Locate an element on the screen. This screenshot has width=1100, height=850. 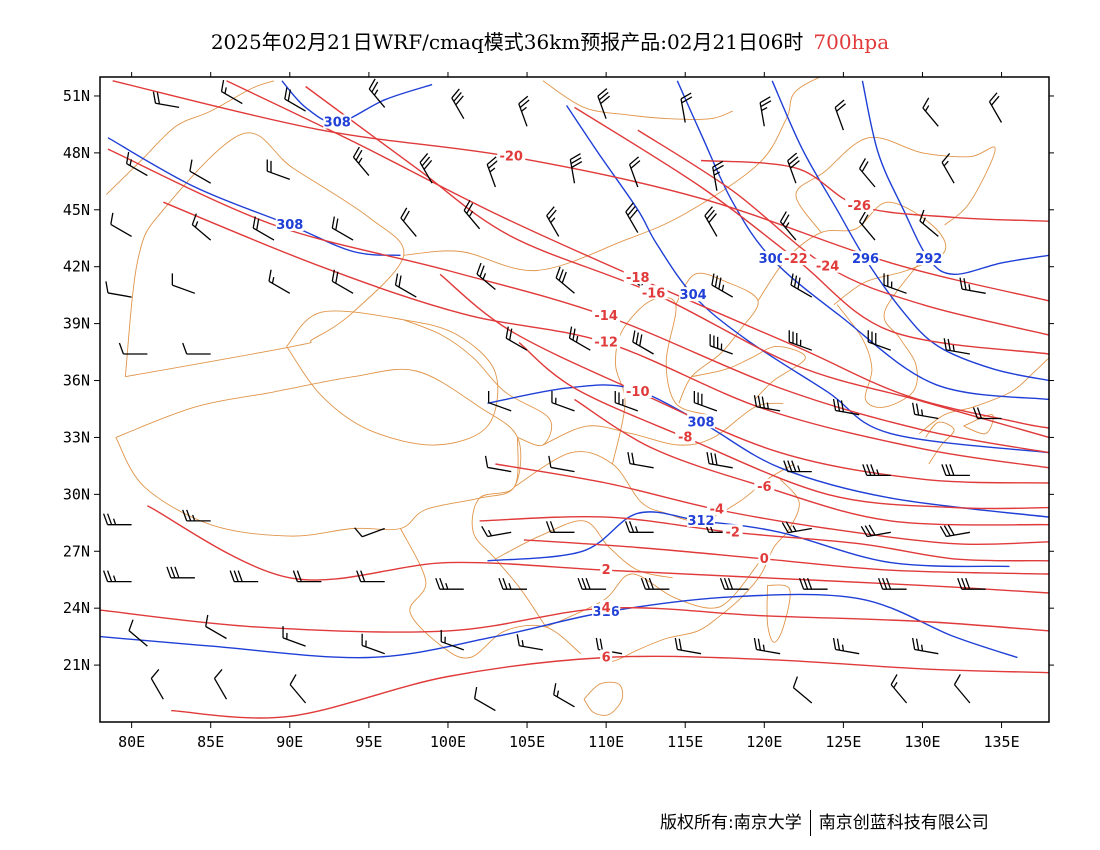
lat-tick-label: 24N is located at coordinates (76, 608).